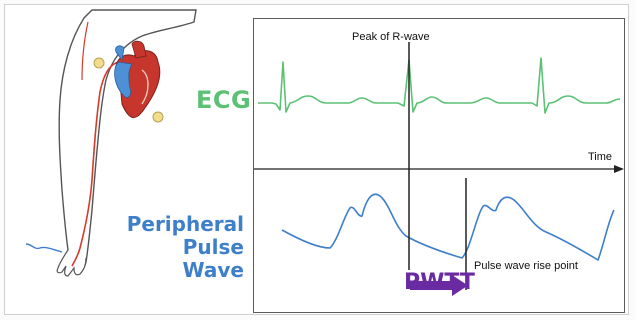  I want to click on time-axis-label: Time, so click(600, 157).